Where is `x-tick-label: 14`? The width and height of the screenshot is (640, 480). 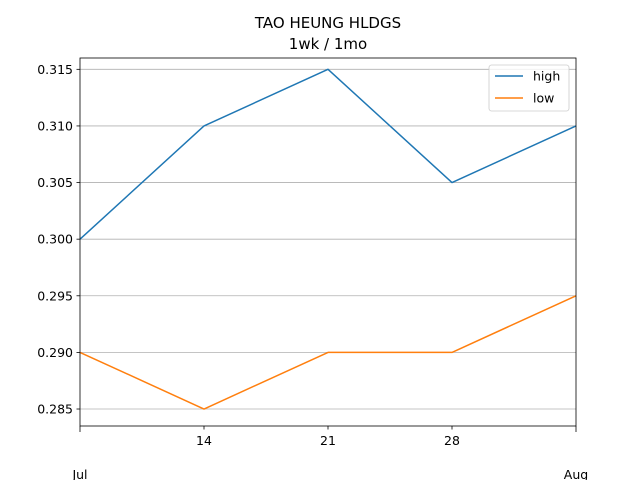
x-tick-label: 14 is located at coordinates (204, 440).